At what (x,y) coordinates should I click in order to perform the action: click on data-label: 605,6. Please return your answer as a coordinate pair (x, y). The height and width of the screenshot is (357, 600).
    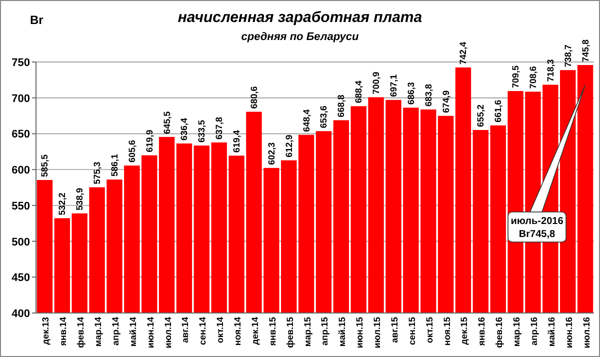
    Looking at the image, I should click on (131, 151).